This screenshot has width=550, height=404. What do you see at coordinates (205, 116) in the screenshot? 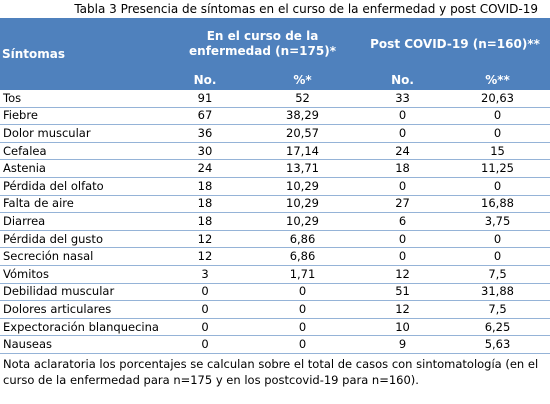
I see `cell: 67` at bounding box center [205, 116].